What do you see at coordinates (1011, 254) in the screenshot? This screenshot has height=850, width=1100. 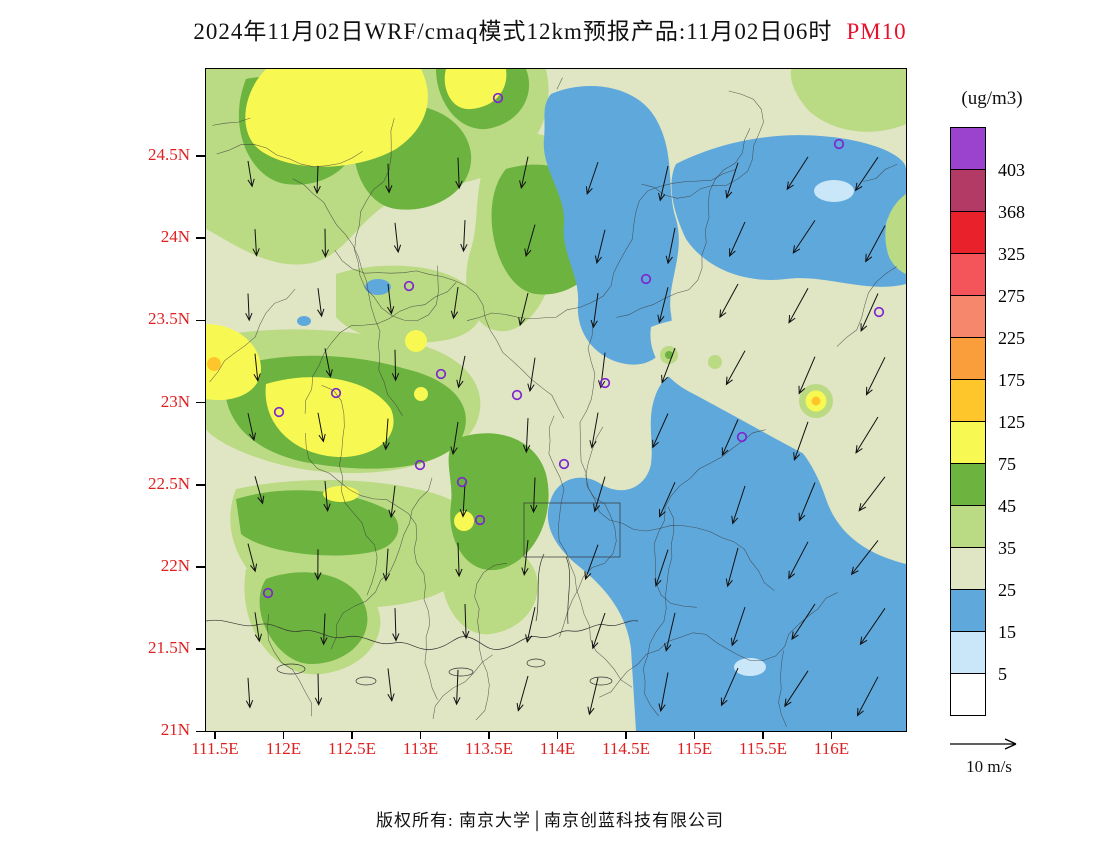 I see `legend-band-value: 325` at bounding box center [1011, 254].